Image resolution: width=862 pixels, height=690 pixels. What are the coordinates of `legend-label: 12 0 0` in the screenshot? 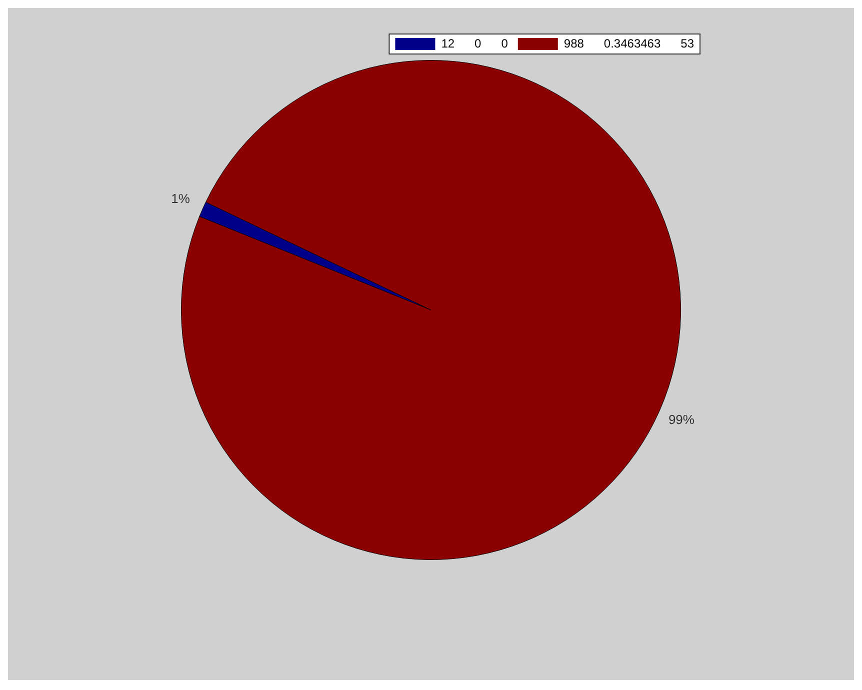 It's located at (474, 43).